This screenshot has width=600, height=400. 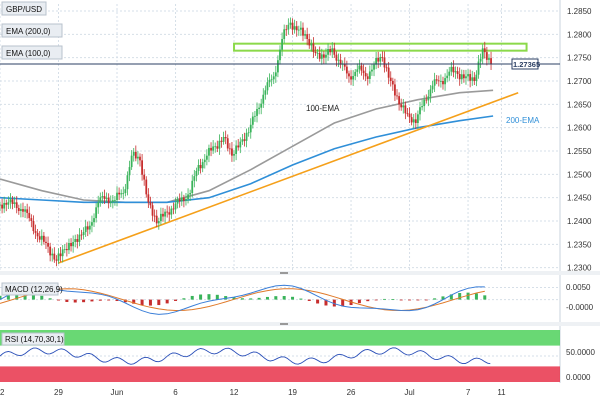 I want to click on price-tick-label: 1.2750, so click(x=579, y=58).